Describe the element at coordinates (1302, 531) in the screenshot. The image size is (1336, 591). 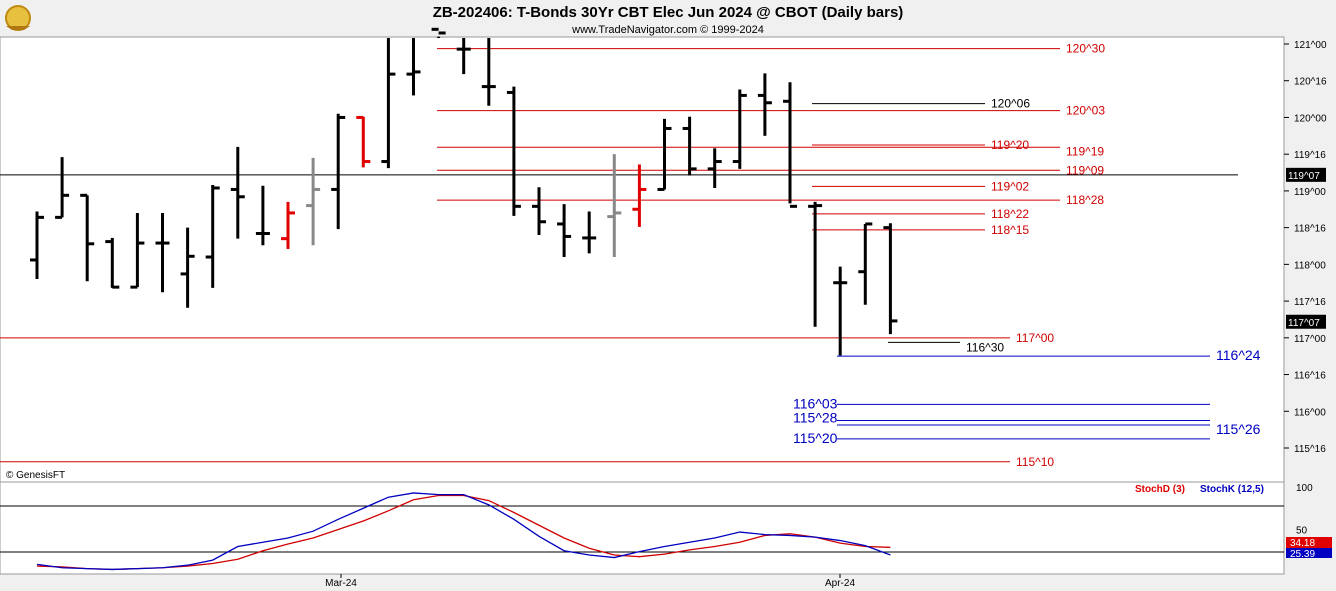
I see `stoch-tick-label: 50` at that location.